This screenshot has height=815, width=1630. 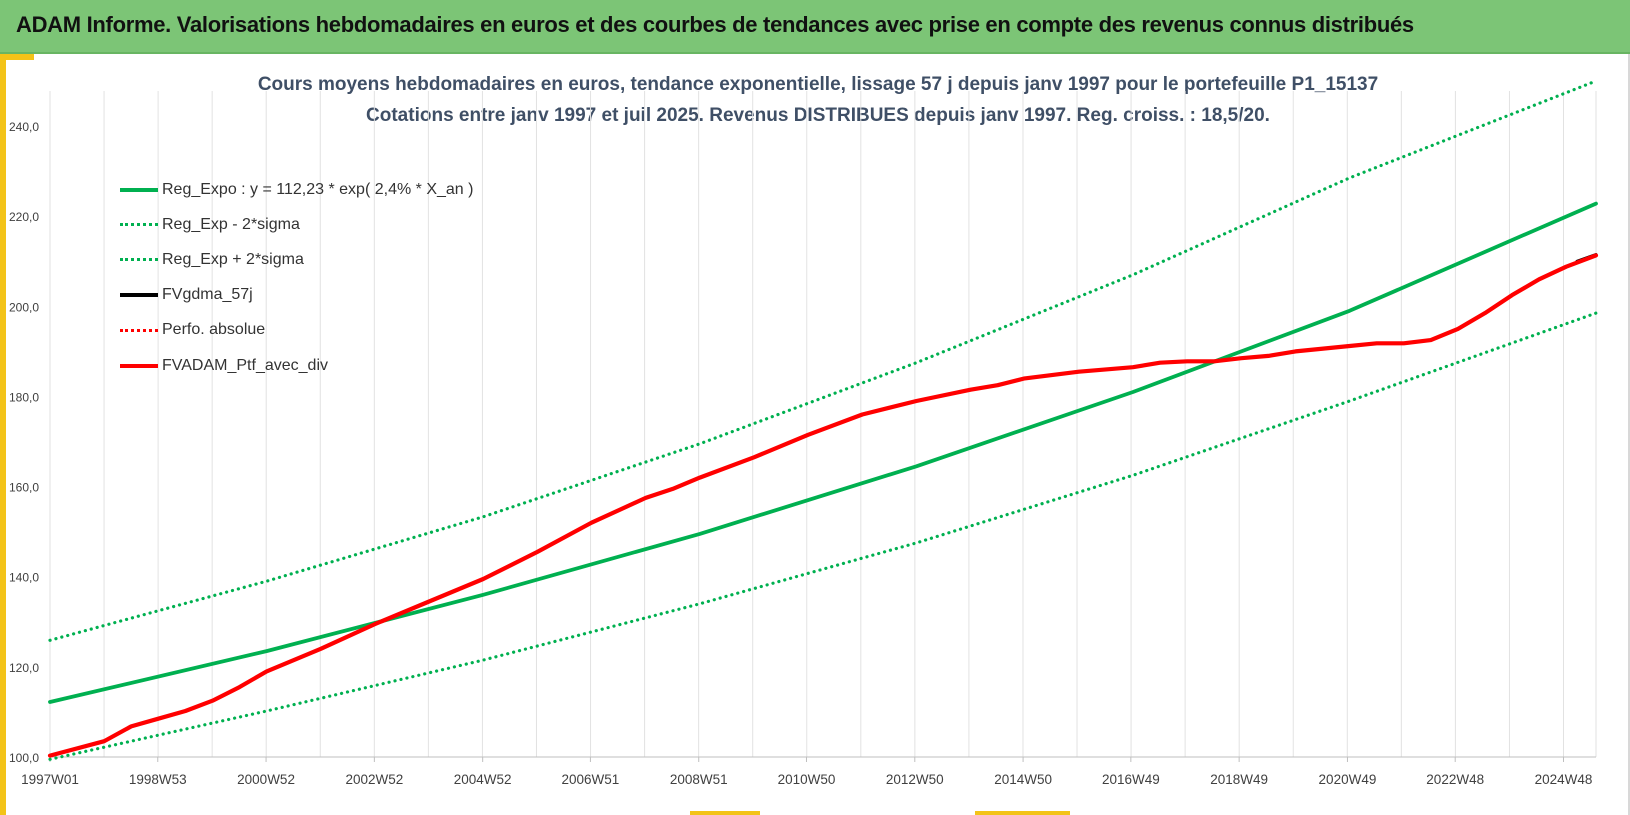 What do you see at coordinates (296, 295) in the screenshot?
I see `legend-item: FVgdma_57j` at bounding box center [296, 295].